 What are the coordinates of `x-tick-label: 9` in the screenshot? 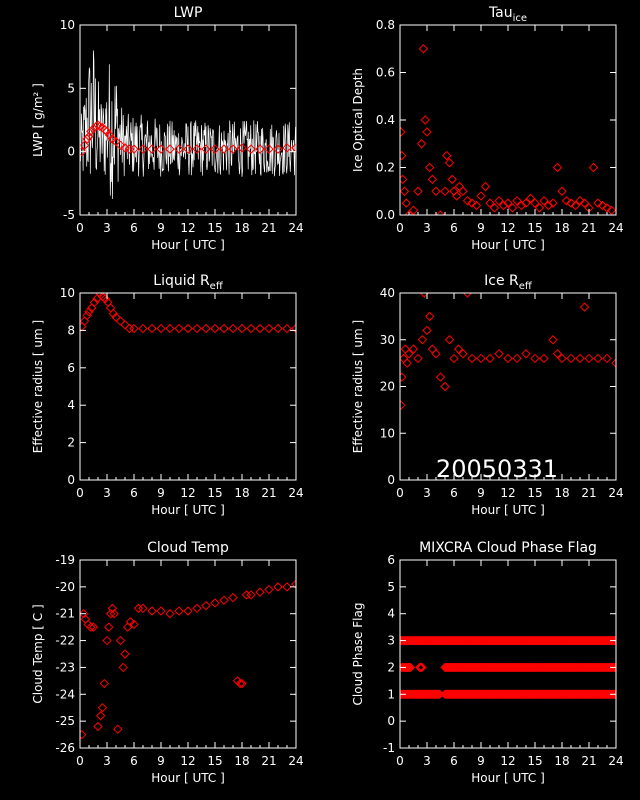 It's located at (481, 493).